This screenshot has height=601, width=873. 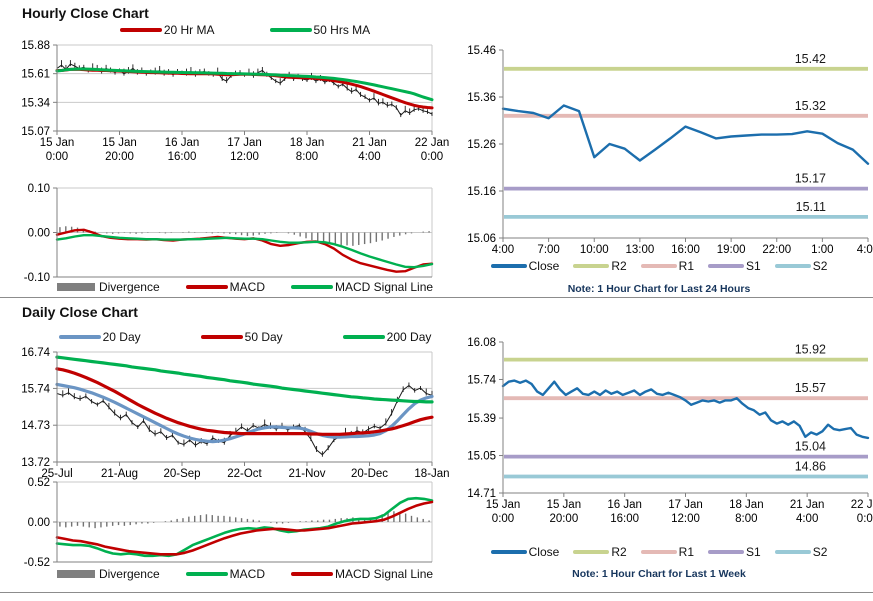 I want to click on svg-text: 15.16, so click(x=481, y=192).